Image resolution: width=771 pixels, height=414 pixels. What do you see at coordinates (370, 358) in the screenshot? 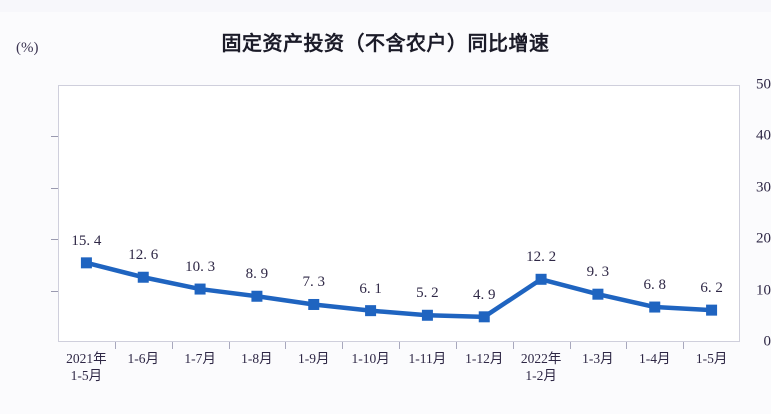
I see `x-axis-tick-label: 1-10月` at bounding box center [370, 358].